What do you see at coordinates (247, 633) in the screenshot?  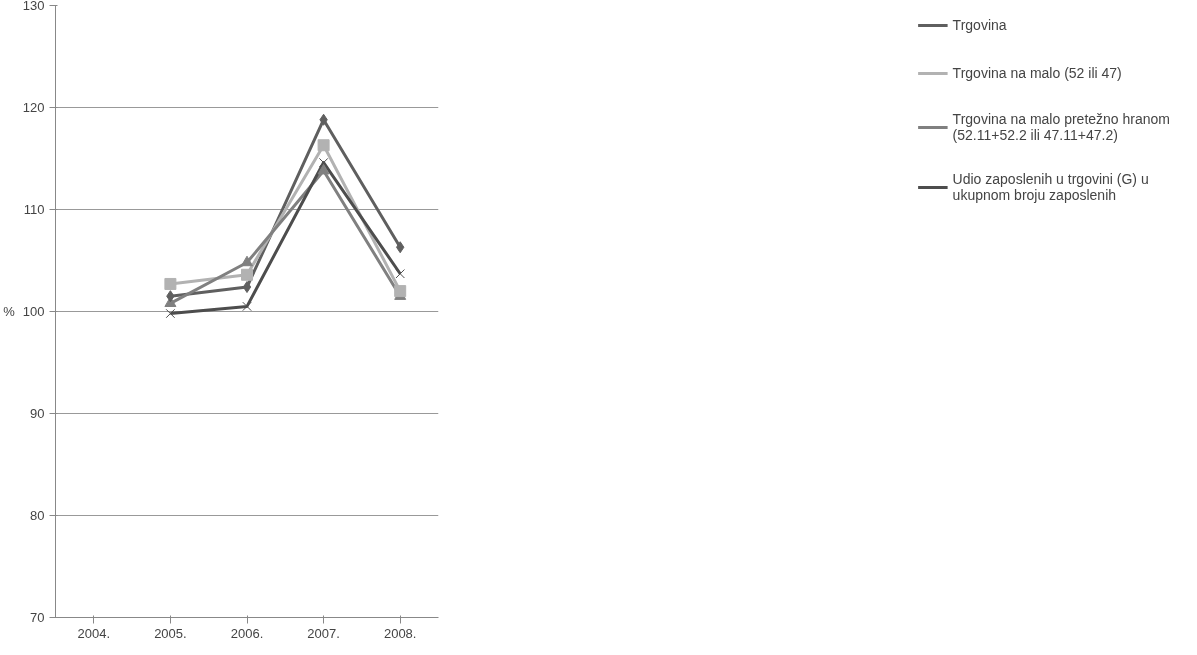 I see `x-tick-label: 2006.` at bounding box center [247, 633].